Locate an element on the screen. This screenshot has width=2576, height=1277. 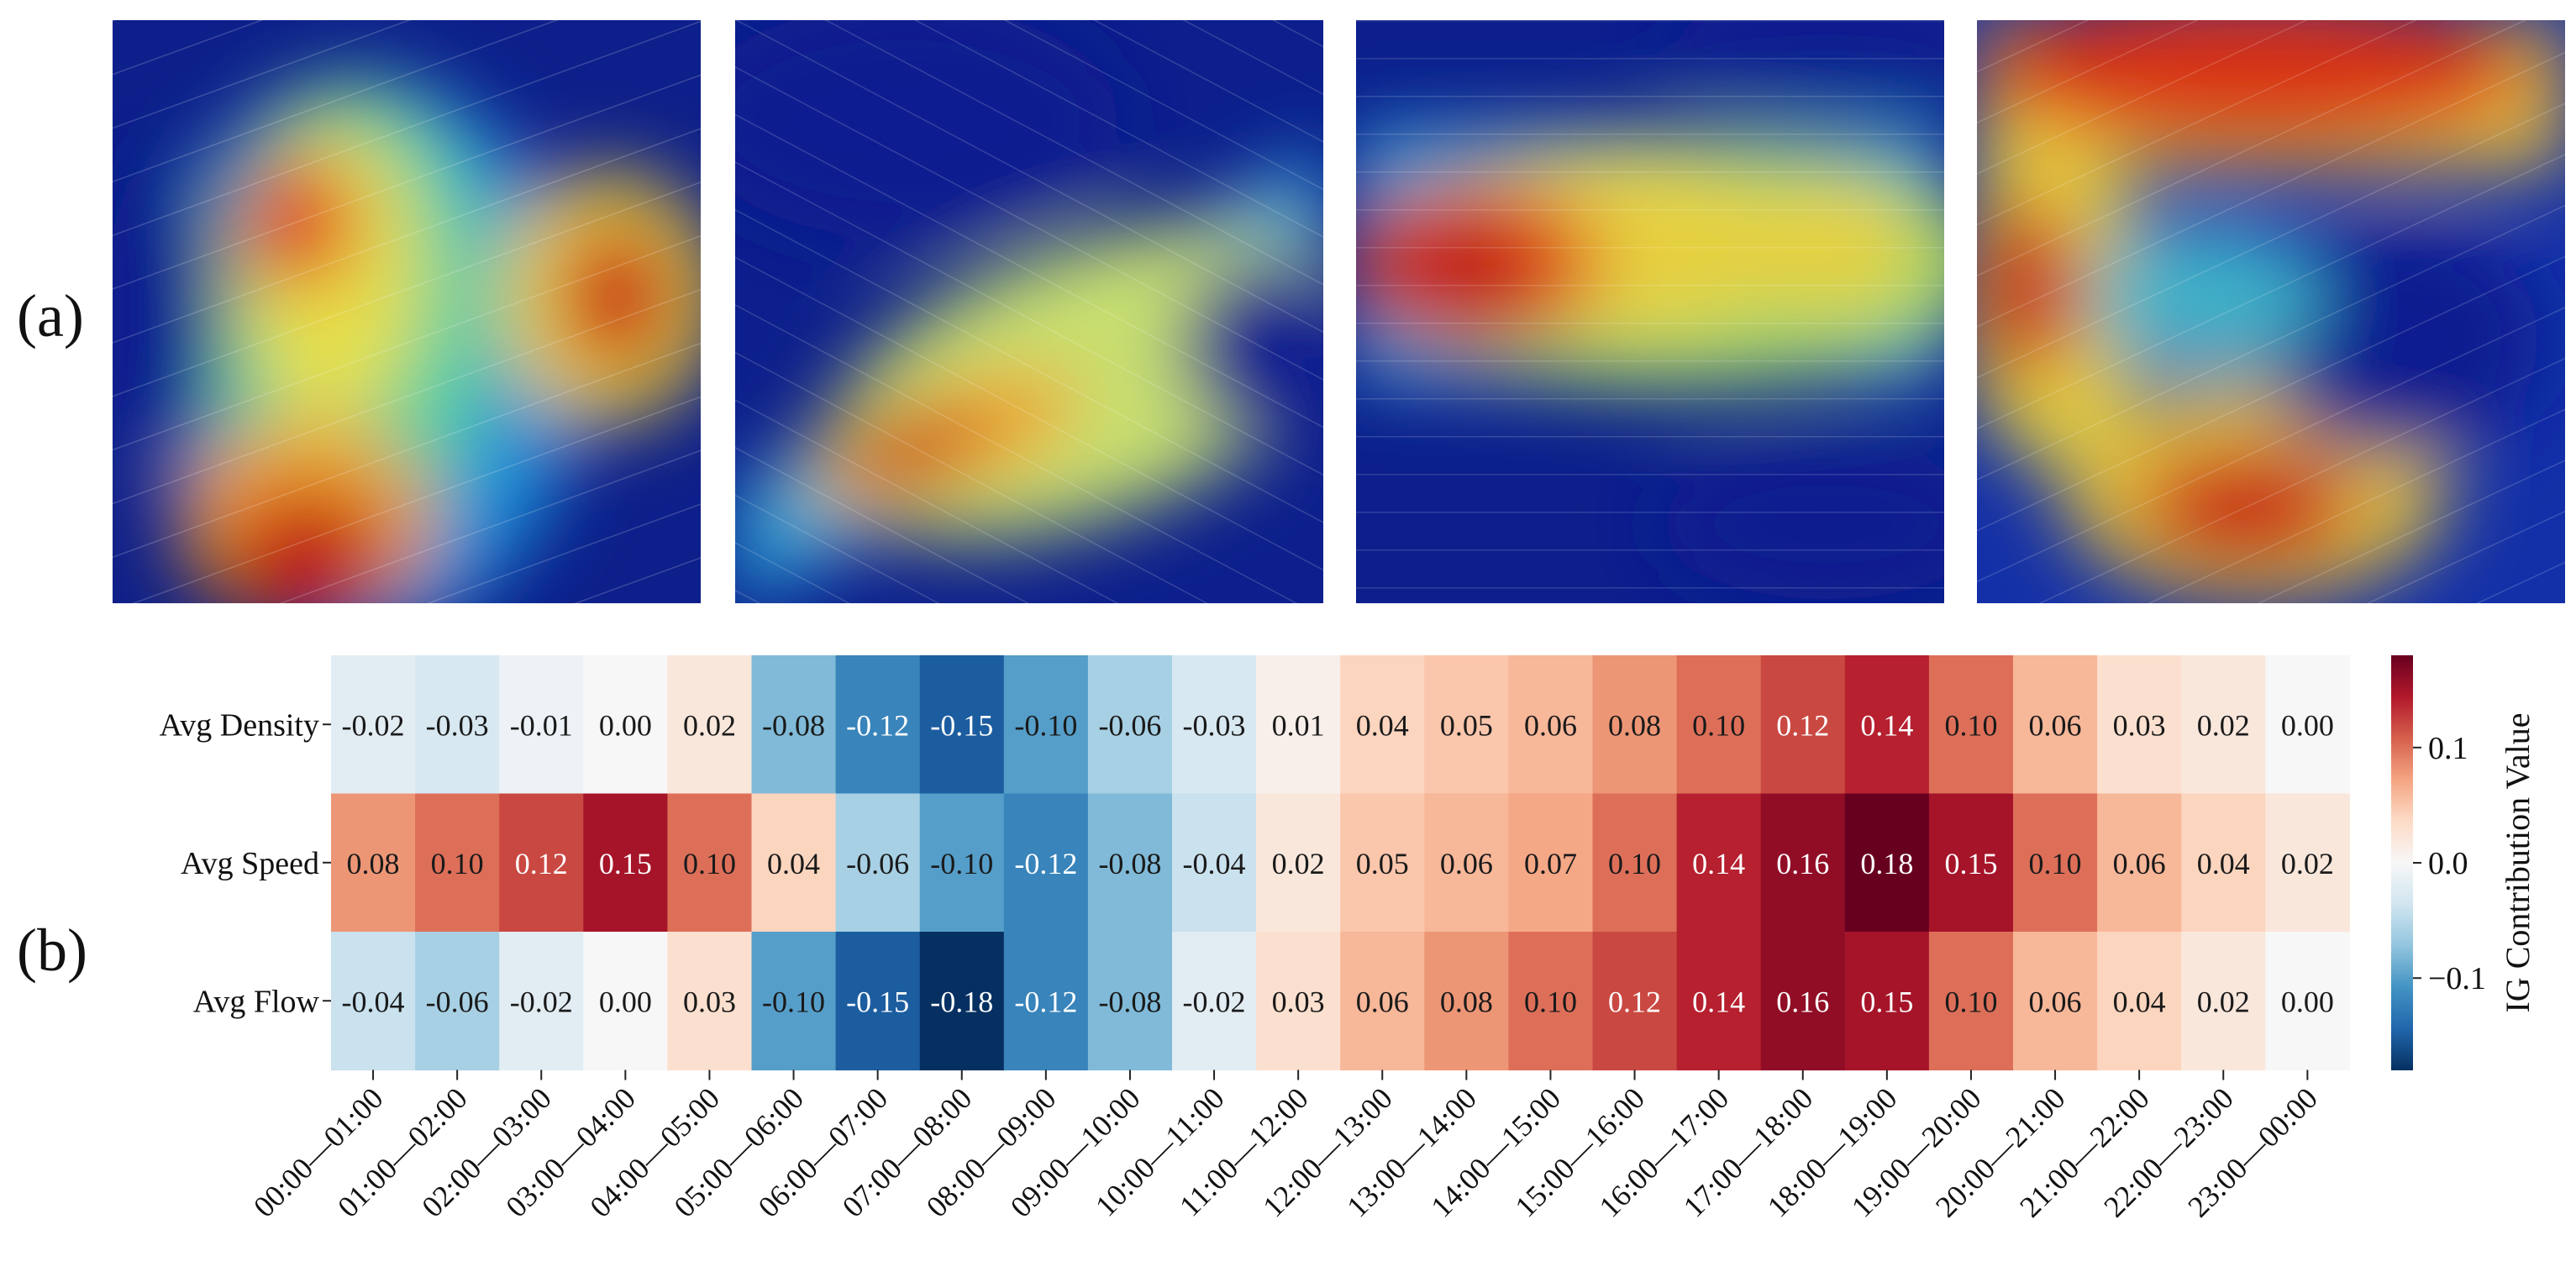
cell-value-label: 0.01 is located at coordinates (1298, 725).